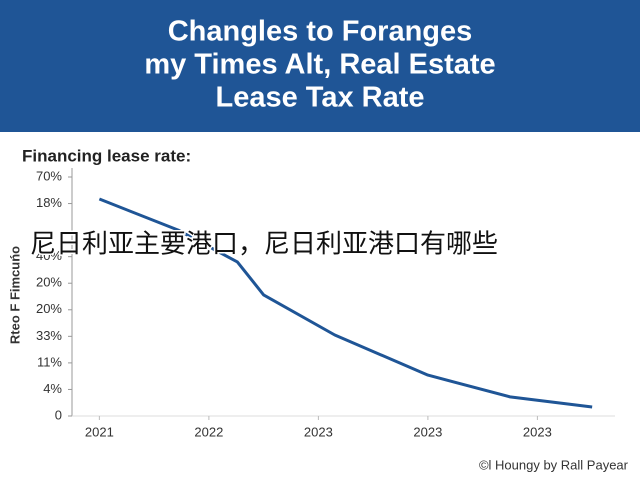  Describe the element at coordinates (320, 32) in the screenshot. I see `chart-title: Changles to Foranges` at that location.